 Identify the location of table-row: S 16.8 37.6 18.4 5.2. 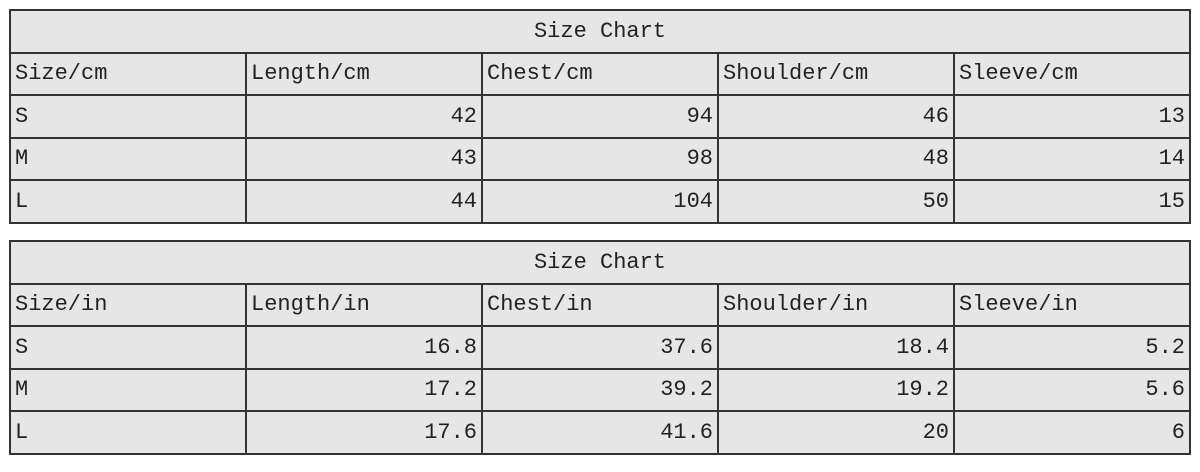
(600, 347).